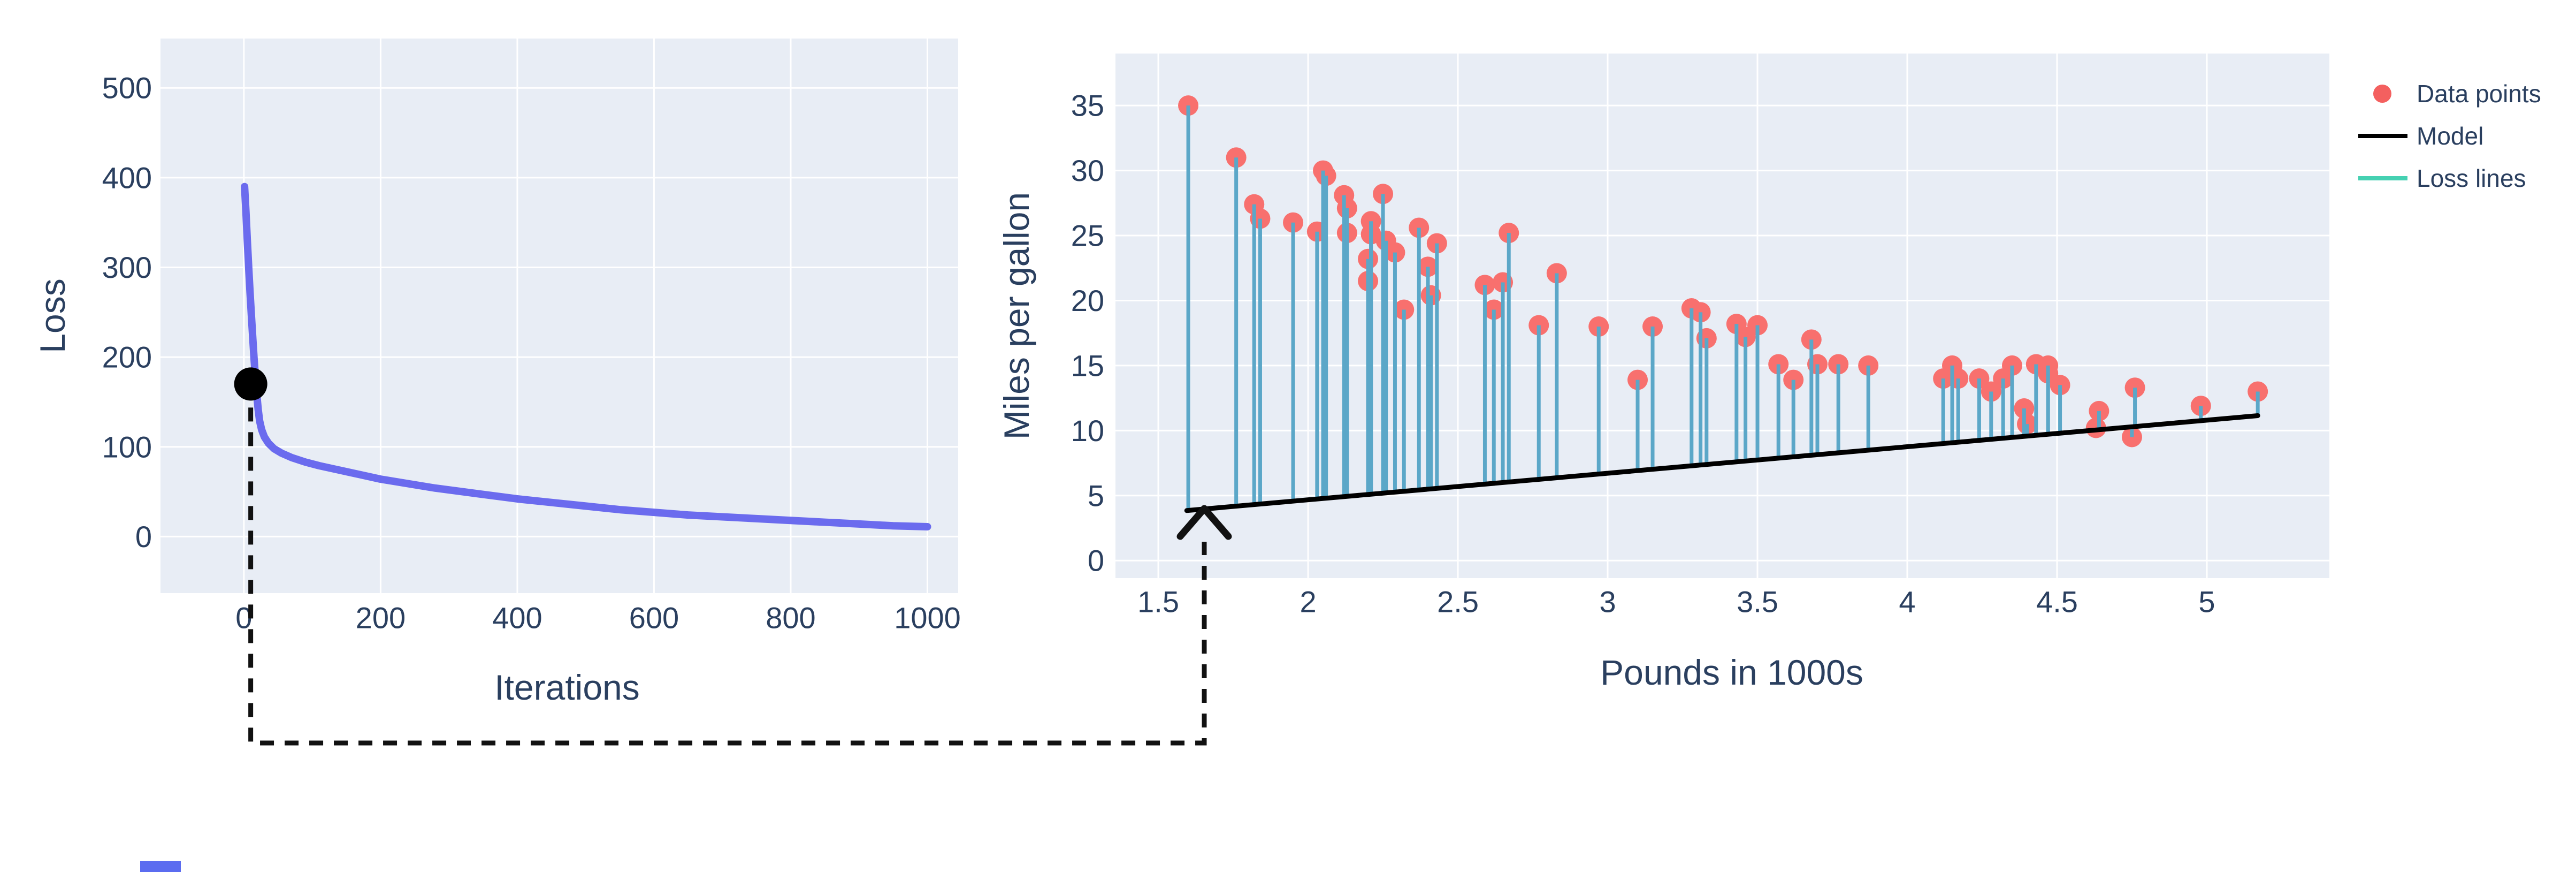  What do you see at coordinates (127, 267) in the screenshot?
I see `y-tick-label: 300` at bounding box center [127, 267].